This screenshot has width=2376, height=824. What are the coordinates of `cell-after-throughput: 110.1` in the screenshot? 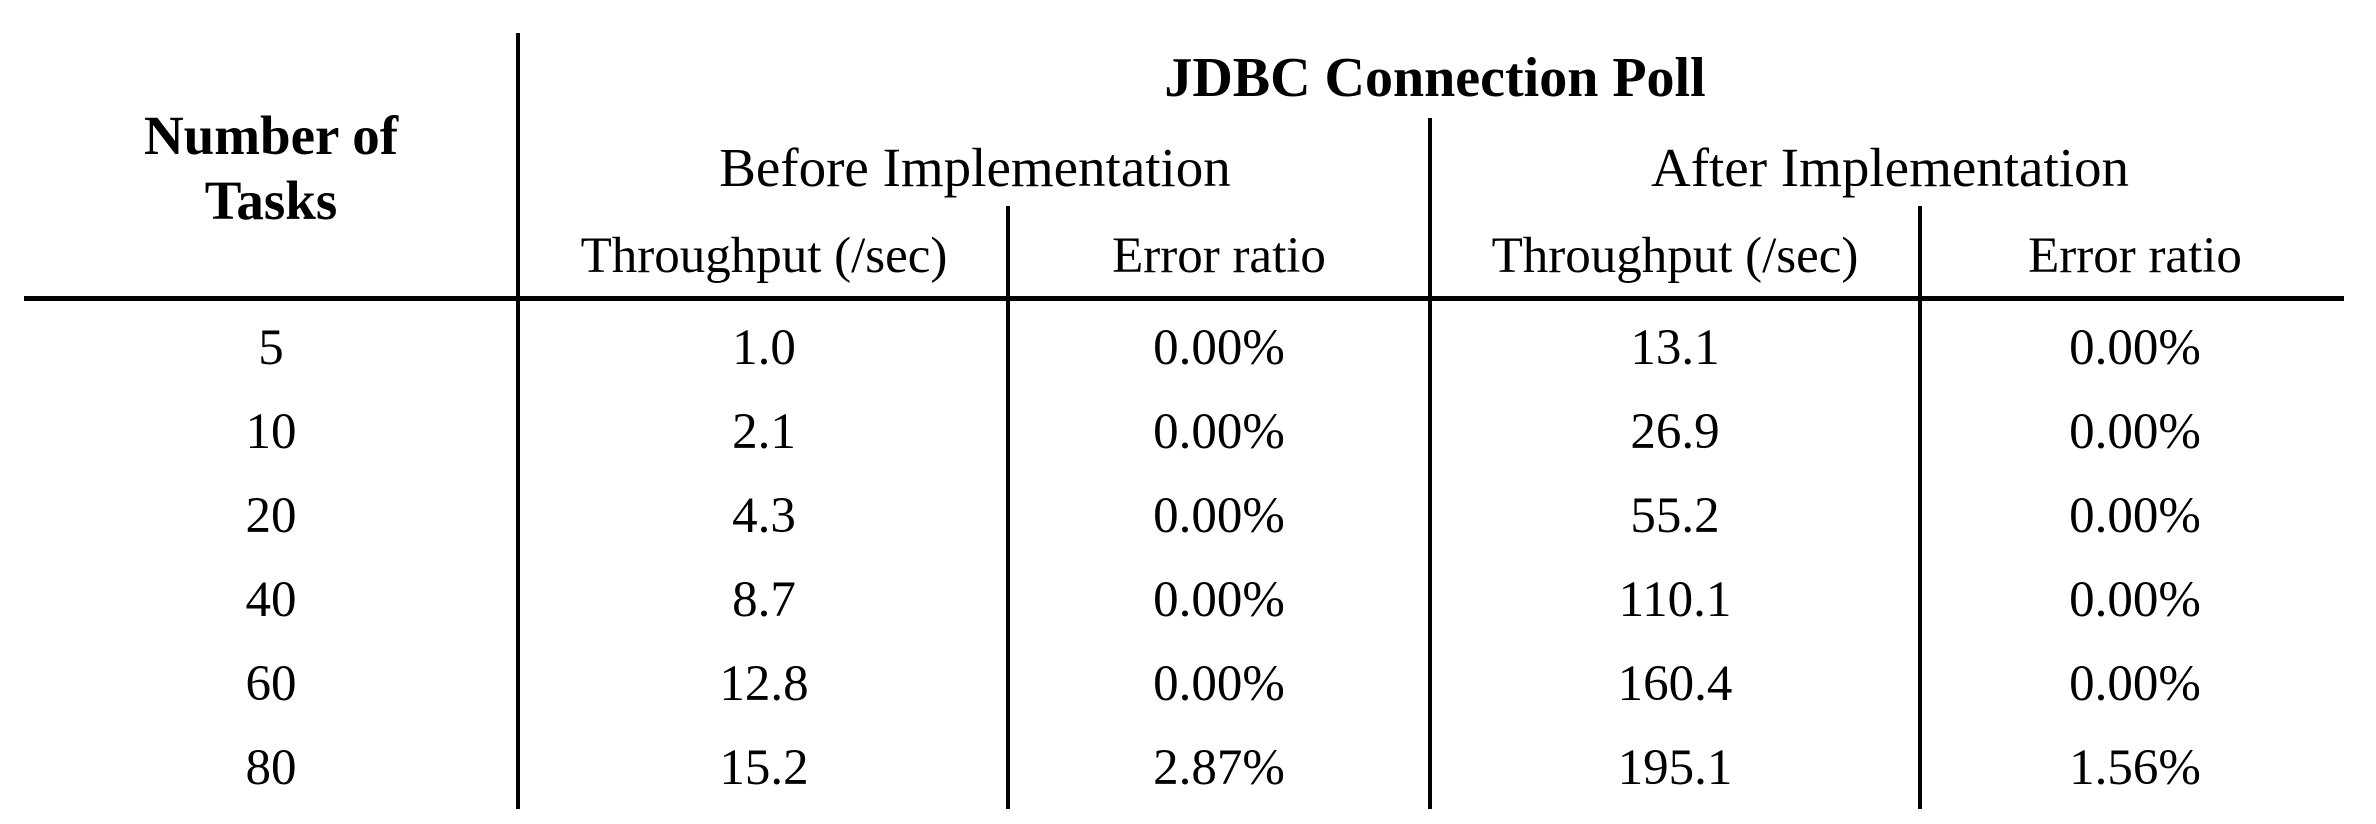 It's located at (1675, 600).